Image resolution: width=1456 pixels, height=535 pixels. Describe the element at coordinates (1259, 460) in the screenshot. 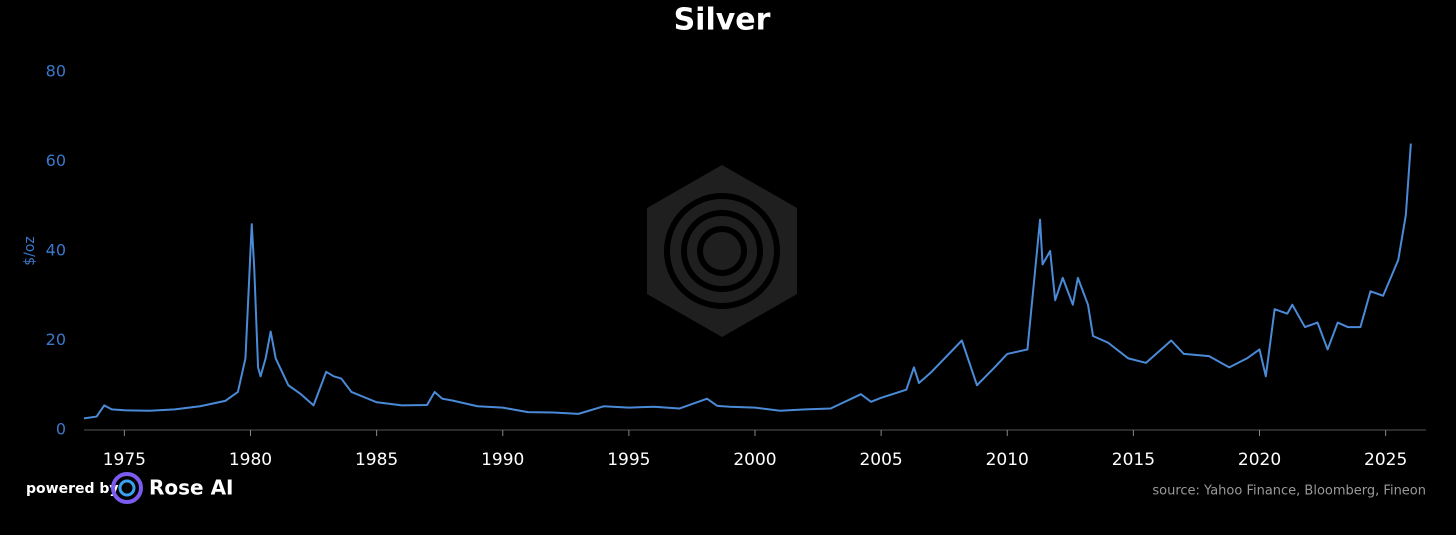

I see `x-tick-label: 2020` at that location.